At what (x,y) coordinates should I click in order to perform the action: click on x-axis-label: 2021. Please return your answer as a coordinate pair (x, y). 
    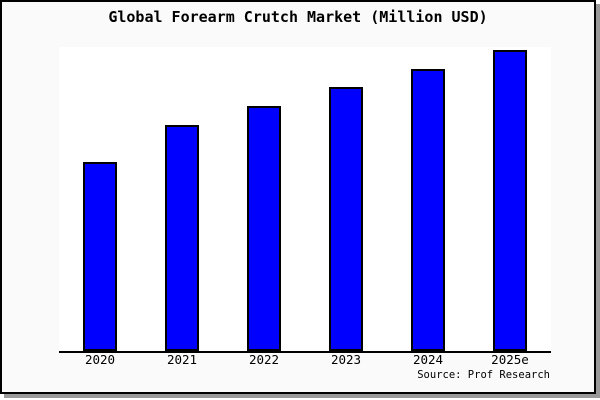
    Looking at the image, I should click on (182, 359).